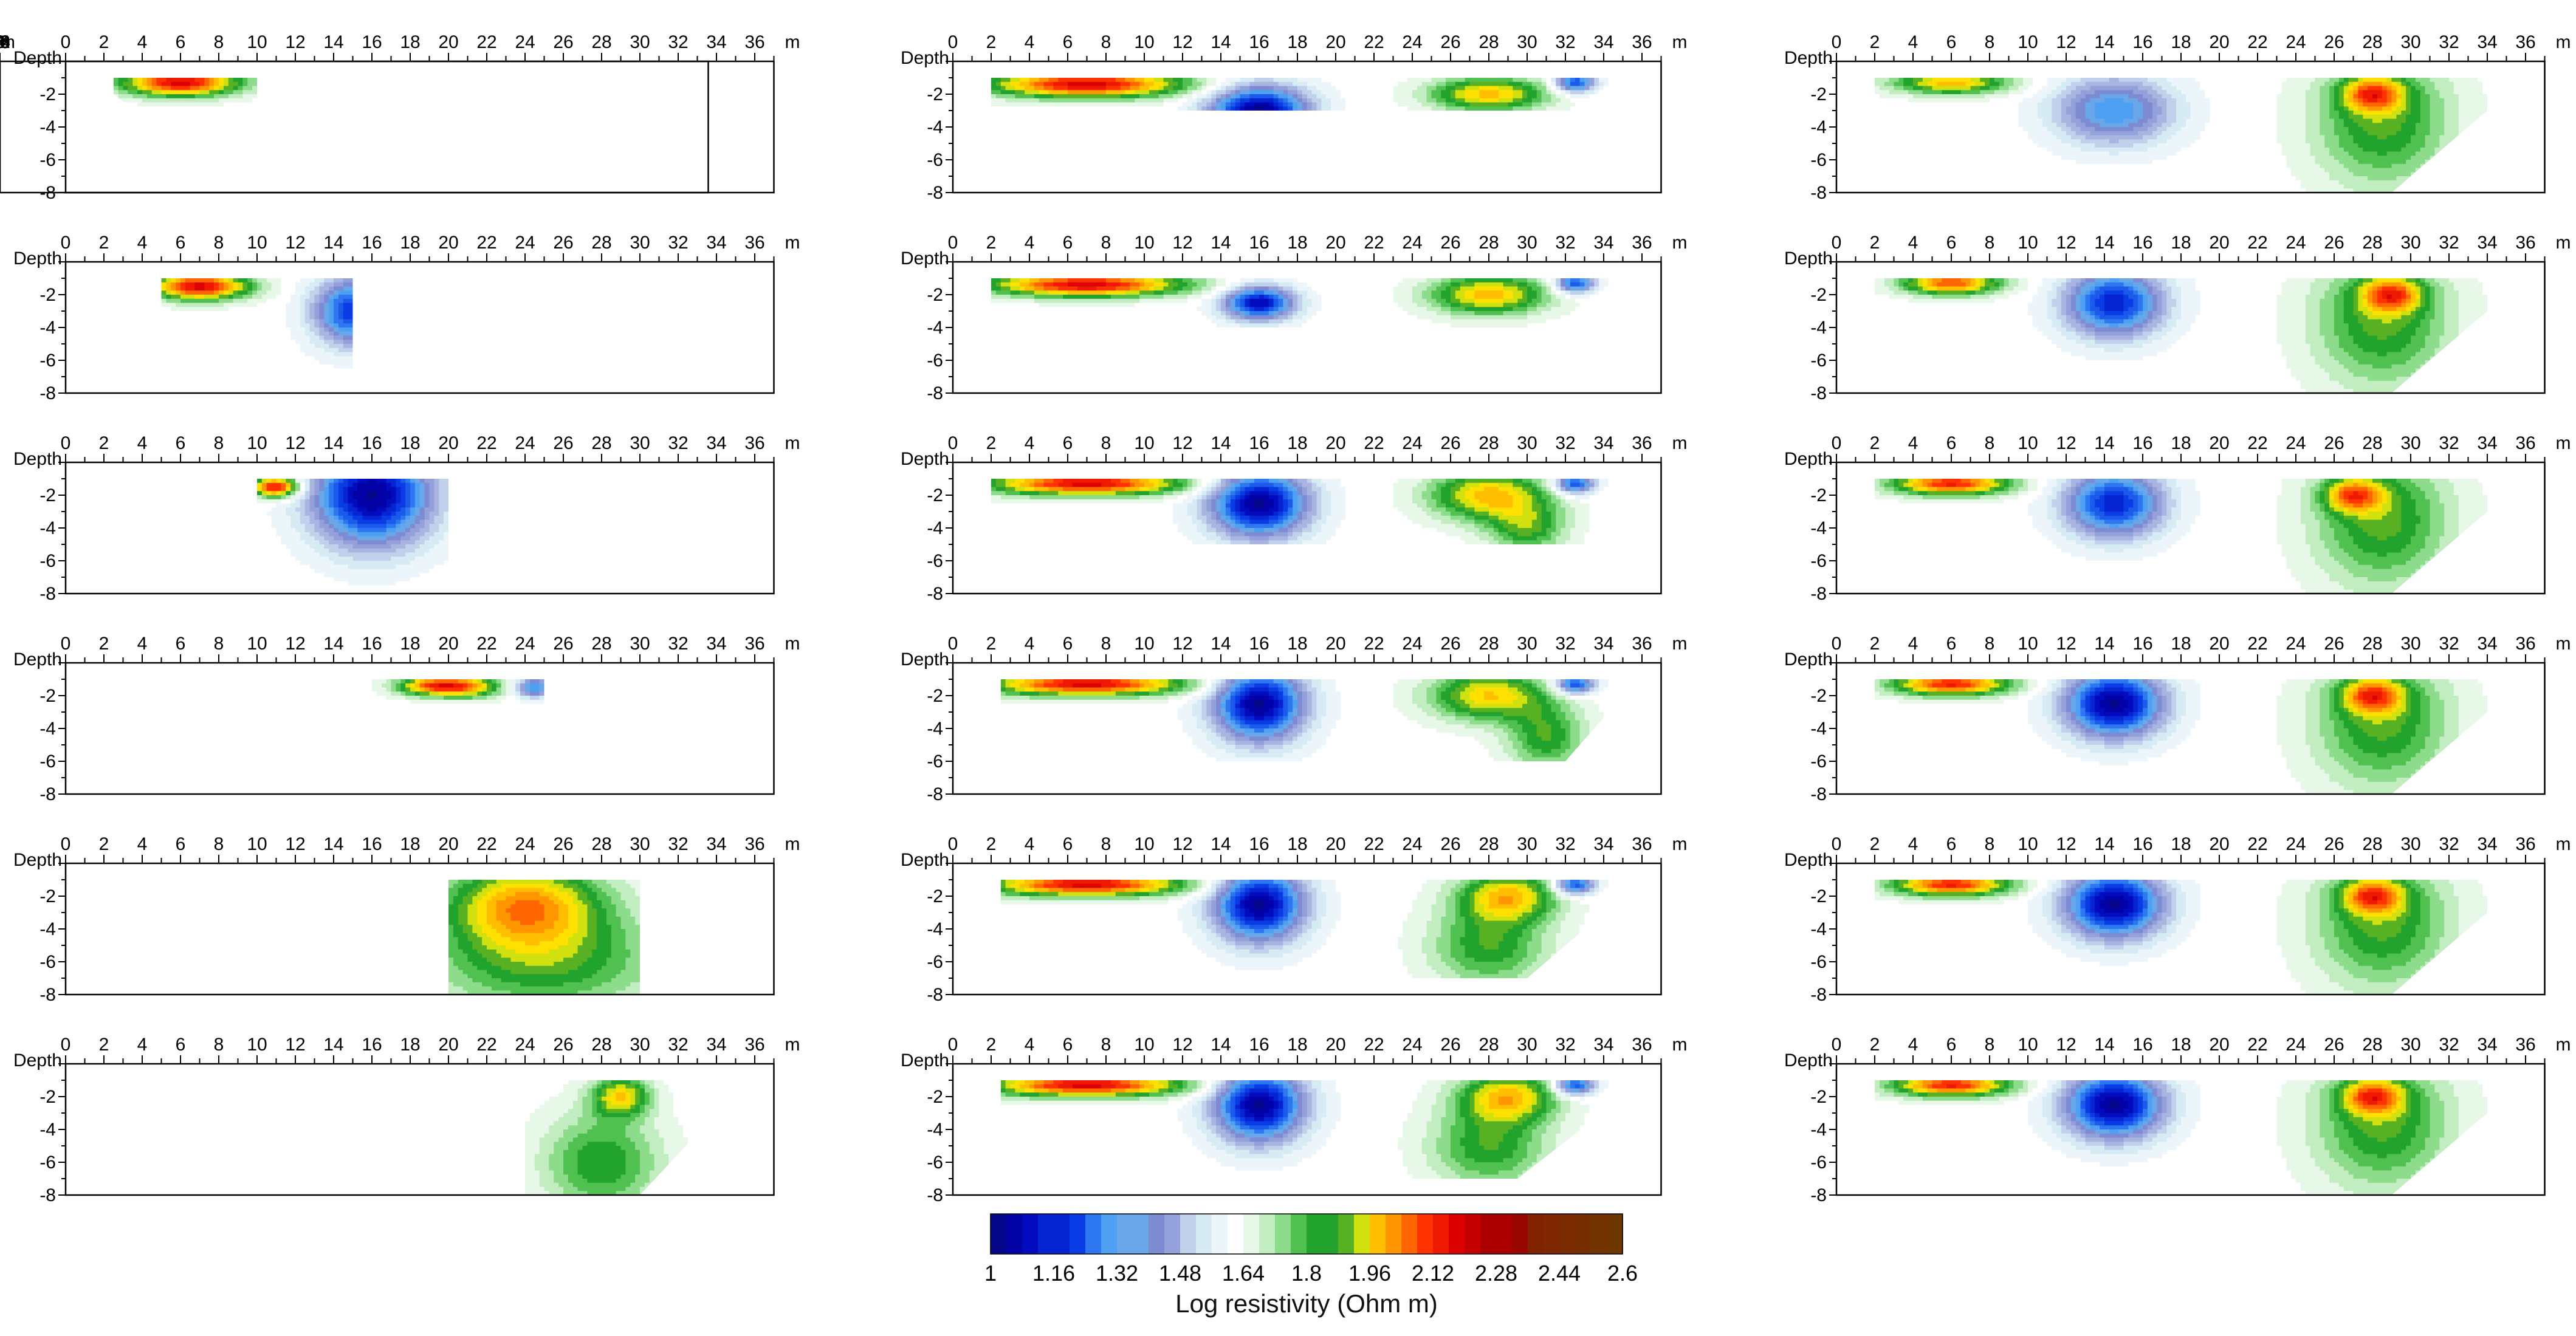 This screenshot has height=1336, width=2576. What do you see at coordinates (1837, 243) in the screenshot?
I see `x-tick-label: 0` at bounding box center [1837, 243].